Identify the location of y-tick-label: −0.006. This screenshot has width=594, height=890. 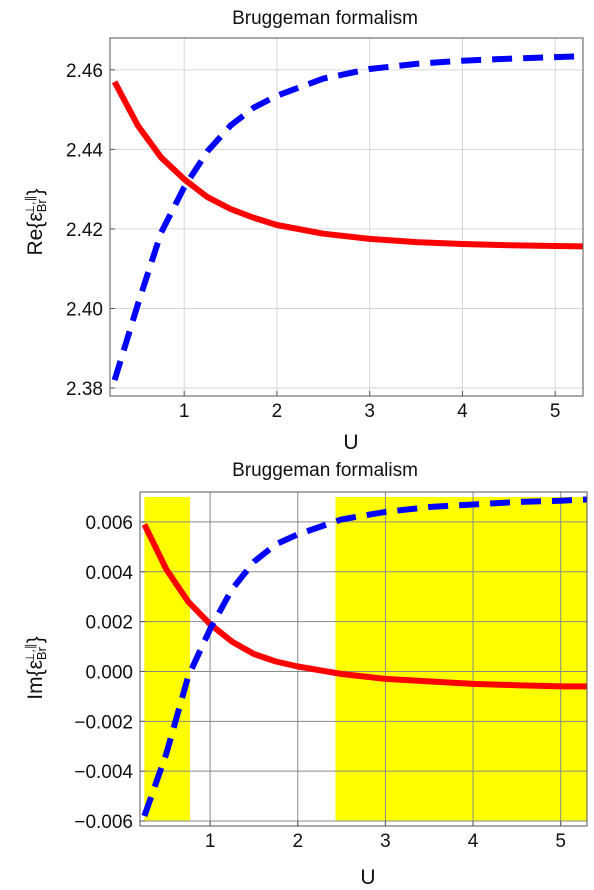
(103, 822).